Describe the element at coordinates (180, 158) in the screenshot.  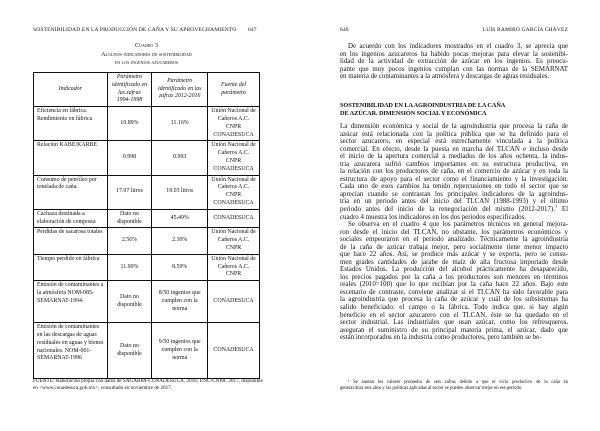
I see `cell-value-2012: 0.993` at that location.